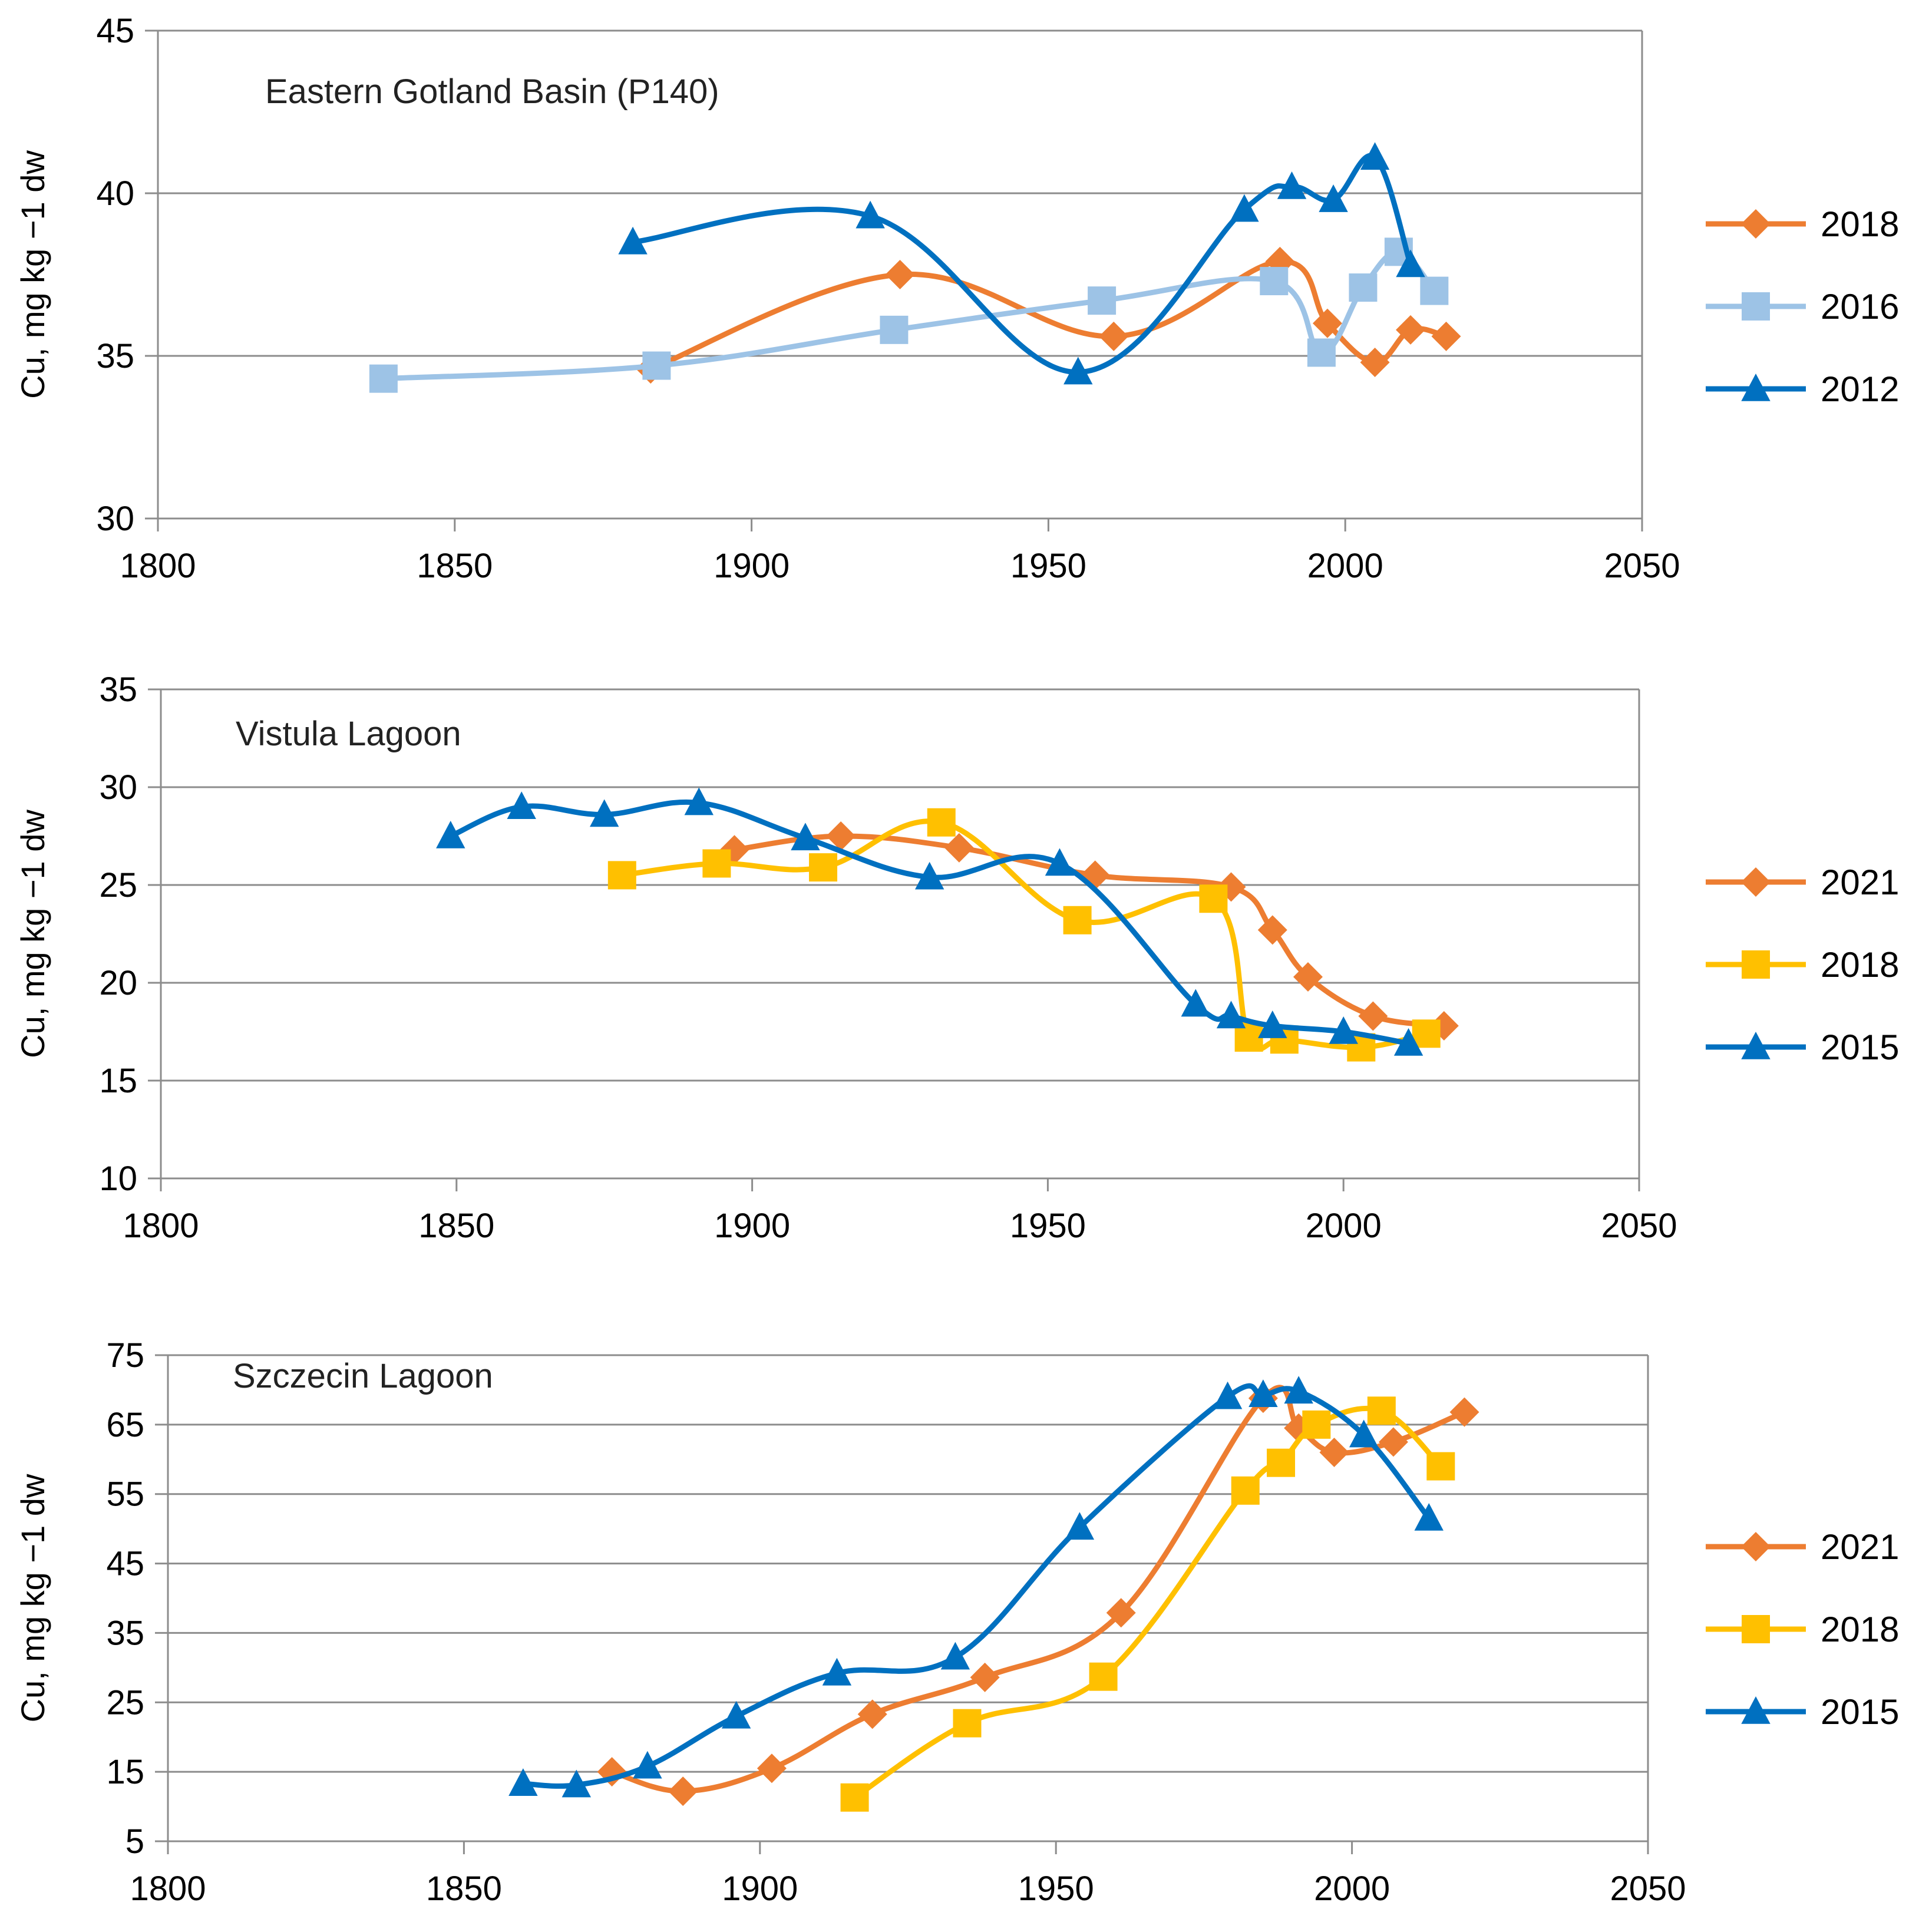 This screenshot has width=1919, height=1932. I want to click on legend-entry-2016: 2016, so click(1802, 306).